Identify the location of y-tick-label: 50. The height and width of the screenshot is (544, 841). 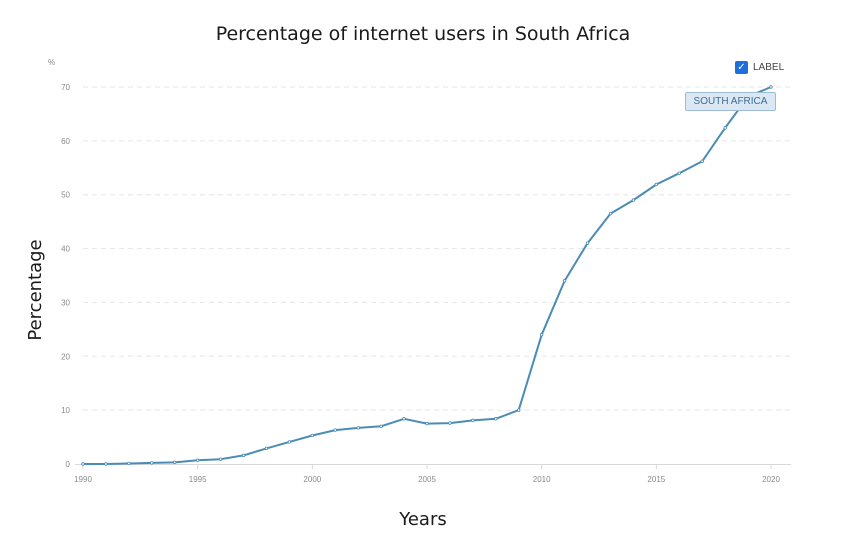
(65, 195).